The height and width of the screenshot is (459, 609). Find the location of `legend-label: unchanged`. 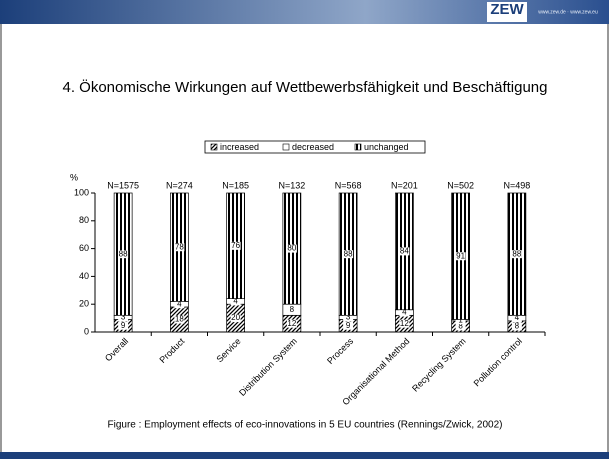

legend-label: unchanged is located at coordinates (386, 147).